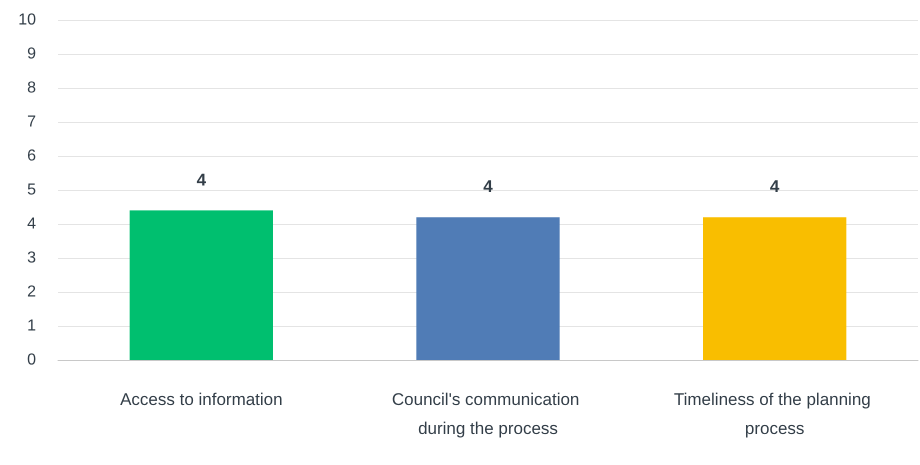 The width and height of the screenshot is (920, 465). I want to click on y-tick-label: 2, so click(31, 292).